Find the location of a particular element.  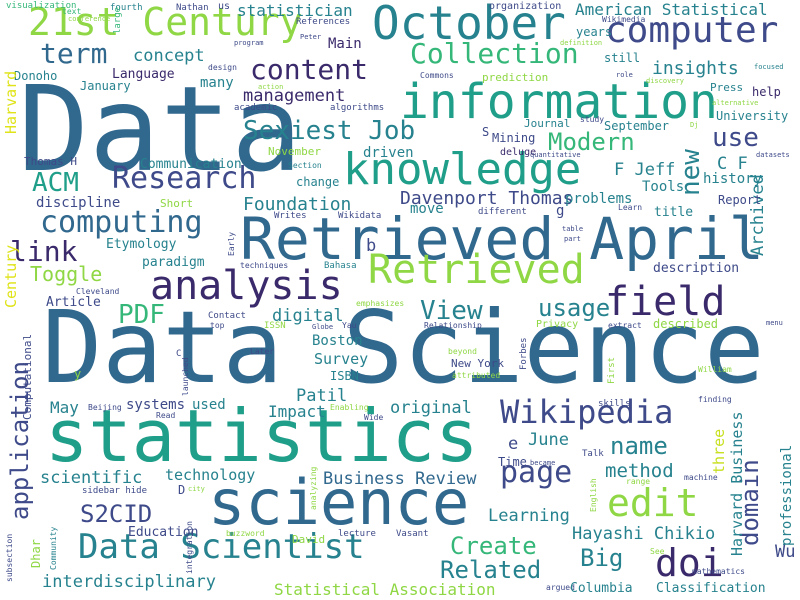

cloud-word: used is located at coordinates (209, 405).